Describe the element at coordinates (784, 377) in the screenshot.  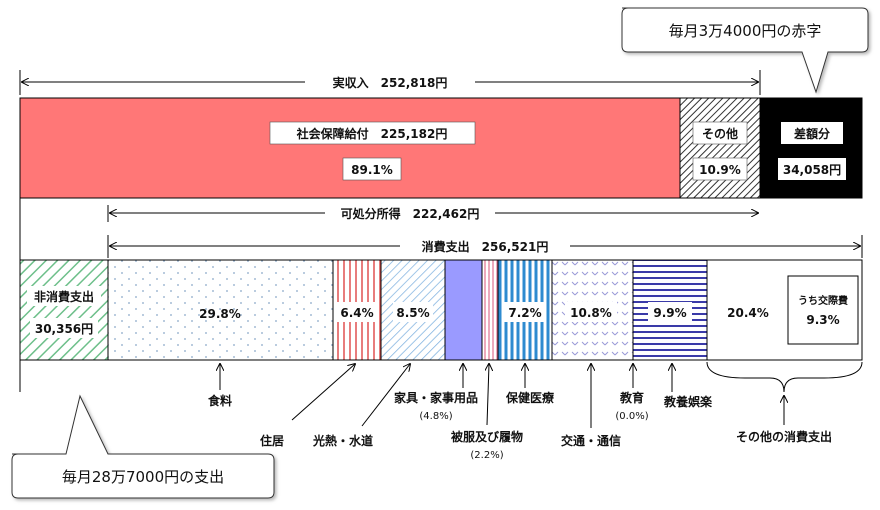
I see `other-consumption-brace` at that location.